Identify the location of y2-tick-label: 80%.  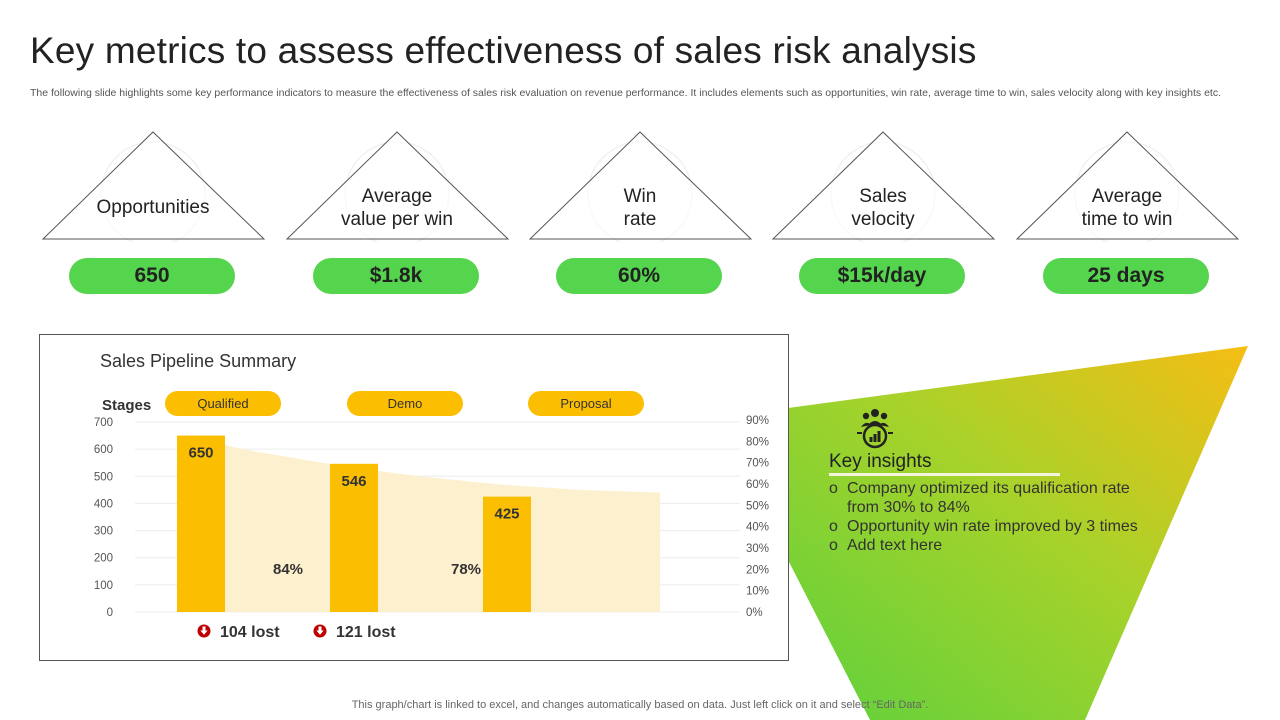
(757, 442).